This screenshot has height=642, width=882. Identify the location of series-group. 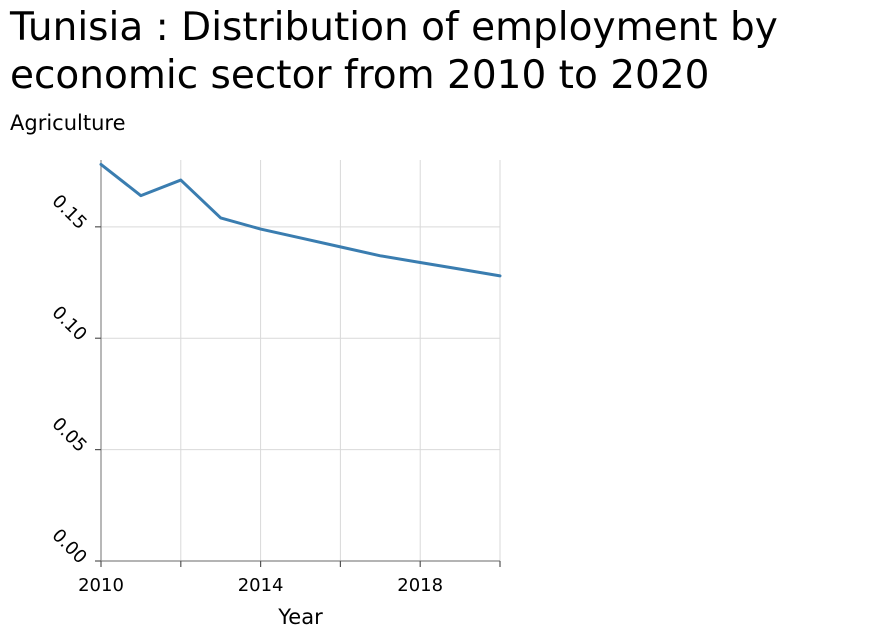
(300, 220).